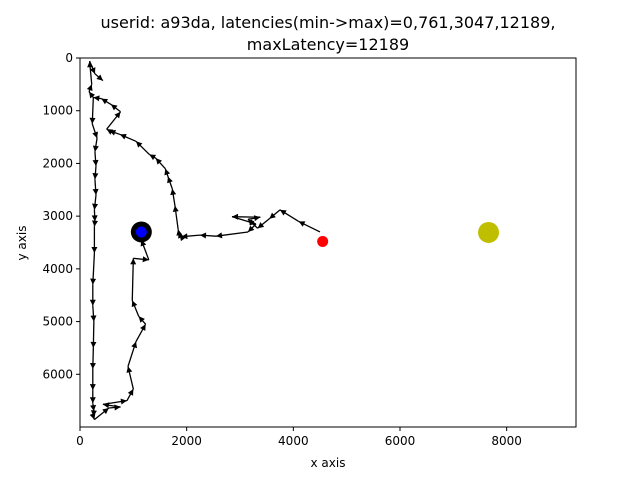 Image resolution: width=640 pixels, height=480 pixels. I want to click on x-axis-label: x axis, so click(328, 463).